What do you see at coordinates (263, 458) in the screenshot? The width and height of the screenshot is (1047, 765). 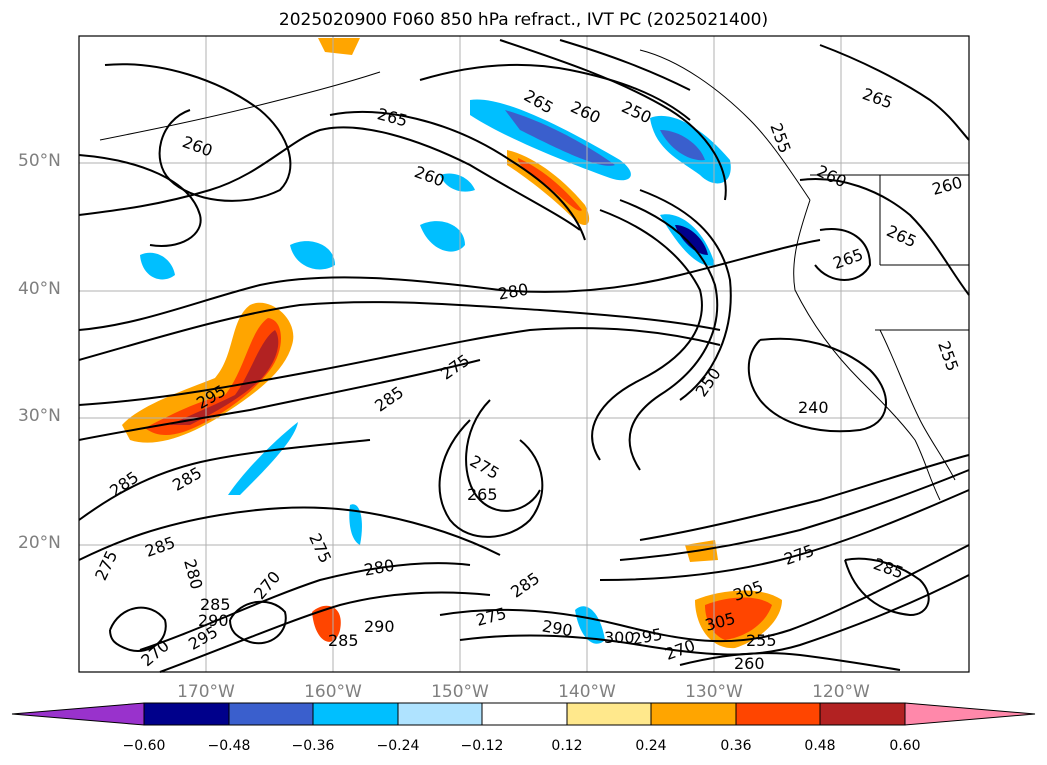 I see `negative-anomaly-streak` at bounding box center [263, 458].